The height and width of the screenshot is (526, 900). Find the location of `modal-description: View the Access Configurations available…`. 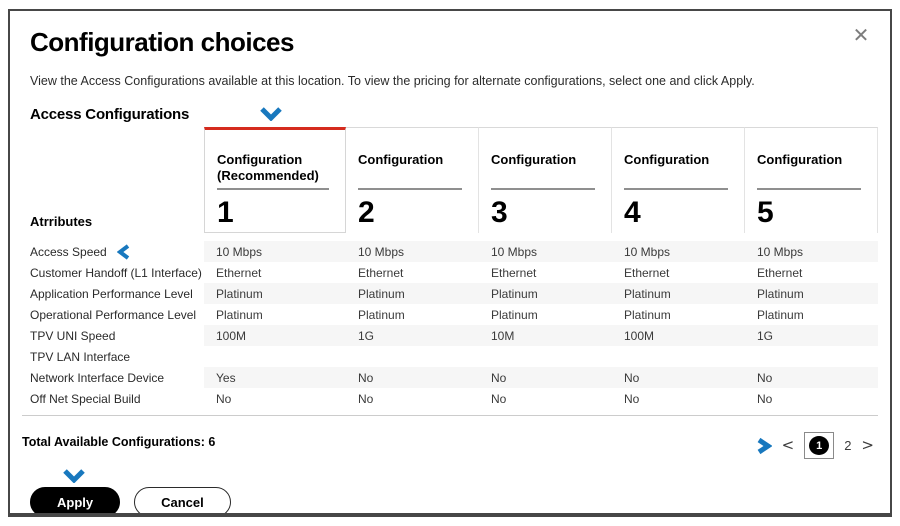

modal-description: View the Access Configurations available… is located at coordinates (392, 81).